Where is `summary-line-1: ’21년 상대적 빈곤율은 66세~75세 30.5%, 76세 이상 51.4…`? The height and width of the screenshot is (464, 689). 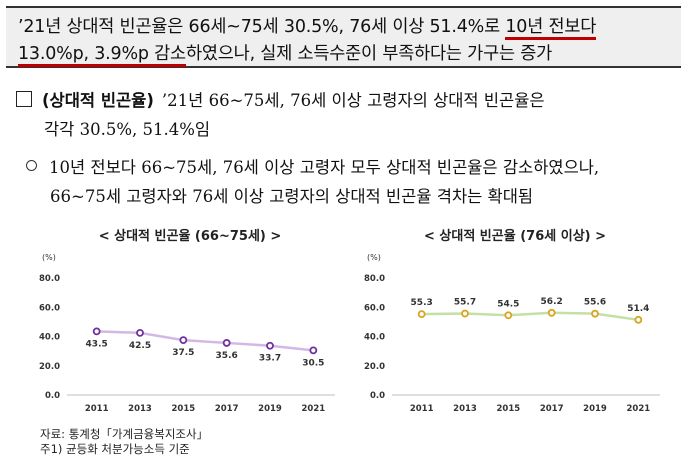
summary-line-1: ’21년 상대적 빈곤율은 66세~75세 30.5%, 76세 이상 51.4… is located at coordinates (343, 27).